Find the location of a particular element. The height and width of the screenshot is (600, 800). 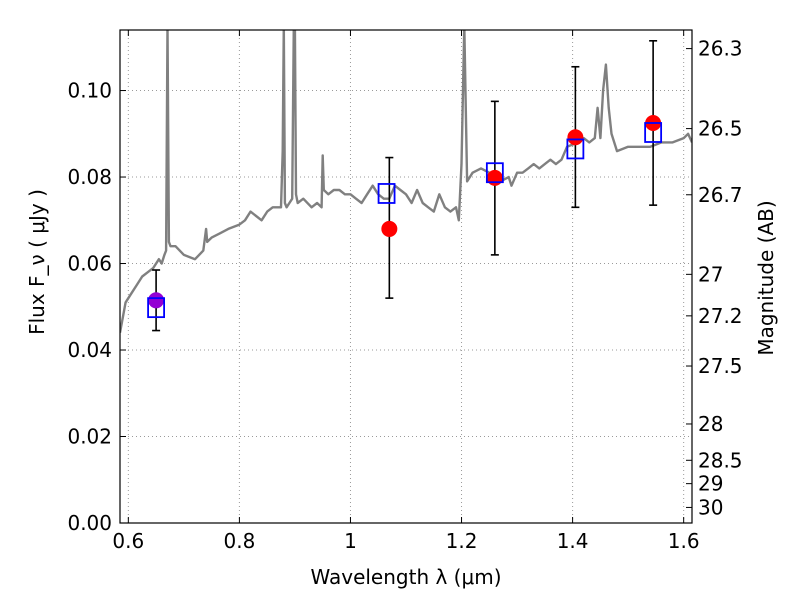

y-tick-label: 0.02 is located at coordinates (89, 437).